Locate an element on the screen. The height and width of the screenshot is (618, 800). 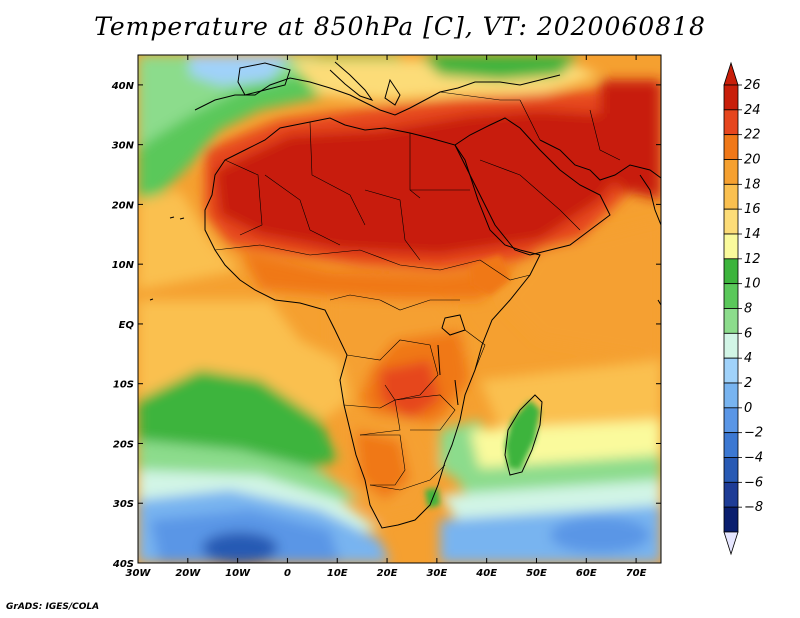
colorbar-label: 12 is located at coordinates (752, 259).